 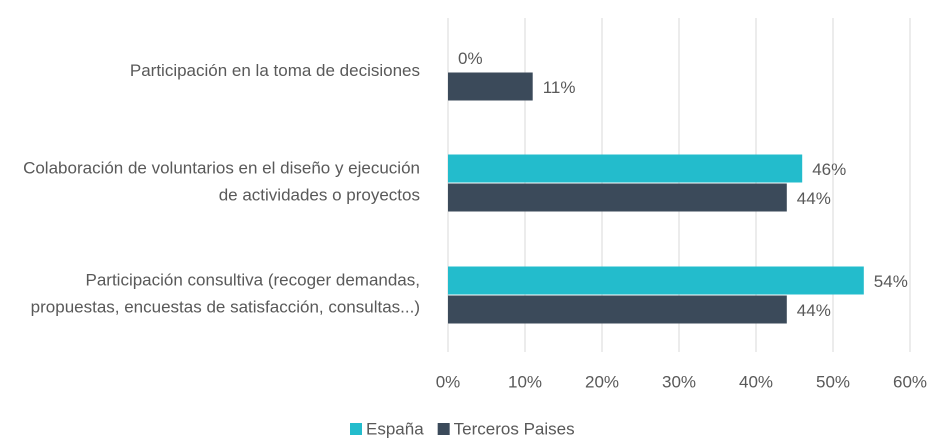 I want to click on x-tick-label: 20%, so click(x=602, y=381).